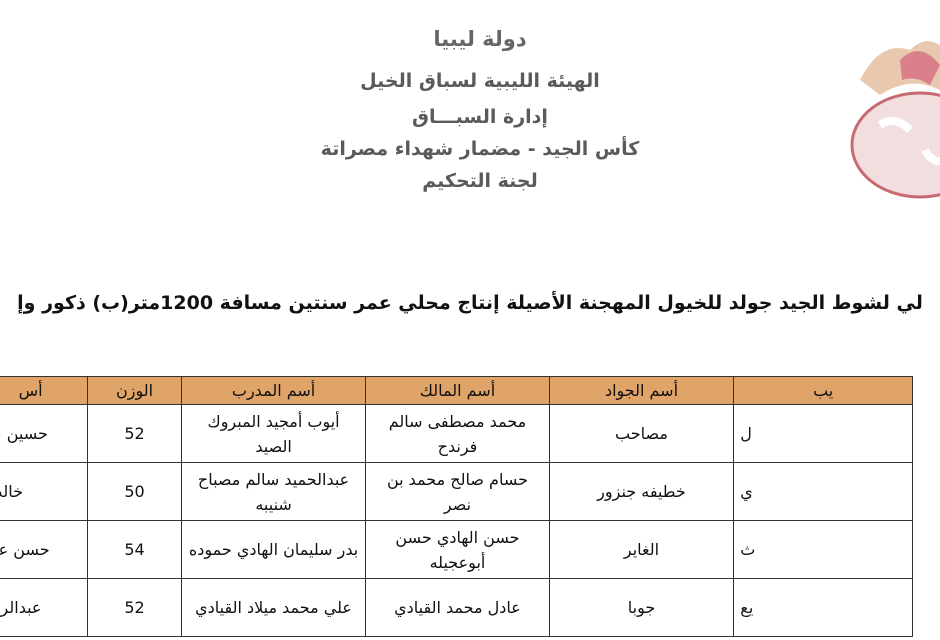 Image resolution: width=940 pixels, height=640 pixels. What do you see at coordinates (480, 149) in the screenshot?
I see `header-line: كأس الجيد - مضمار شهداء مصراتة` at bounding box center [480, 149].